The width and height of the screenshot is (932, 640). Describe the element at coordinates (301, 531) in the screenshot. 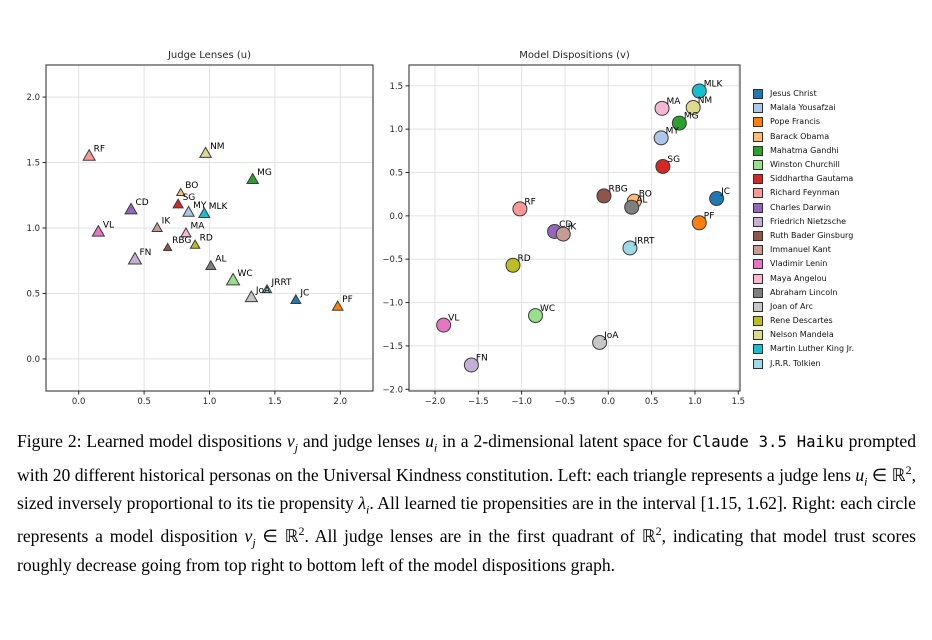

I see `caption-segment: 2` at that location.